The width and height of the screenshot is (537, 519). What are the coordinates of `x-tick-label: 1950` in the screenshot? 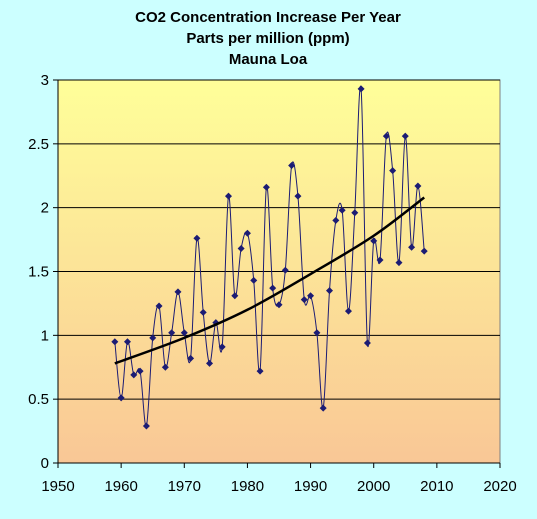 It's located at (57, 486).